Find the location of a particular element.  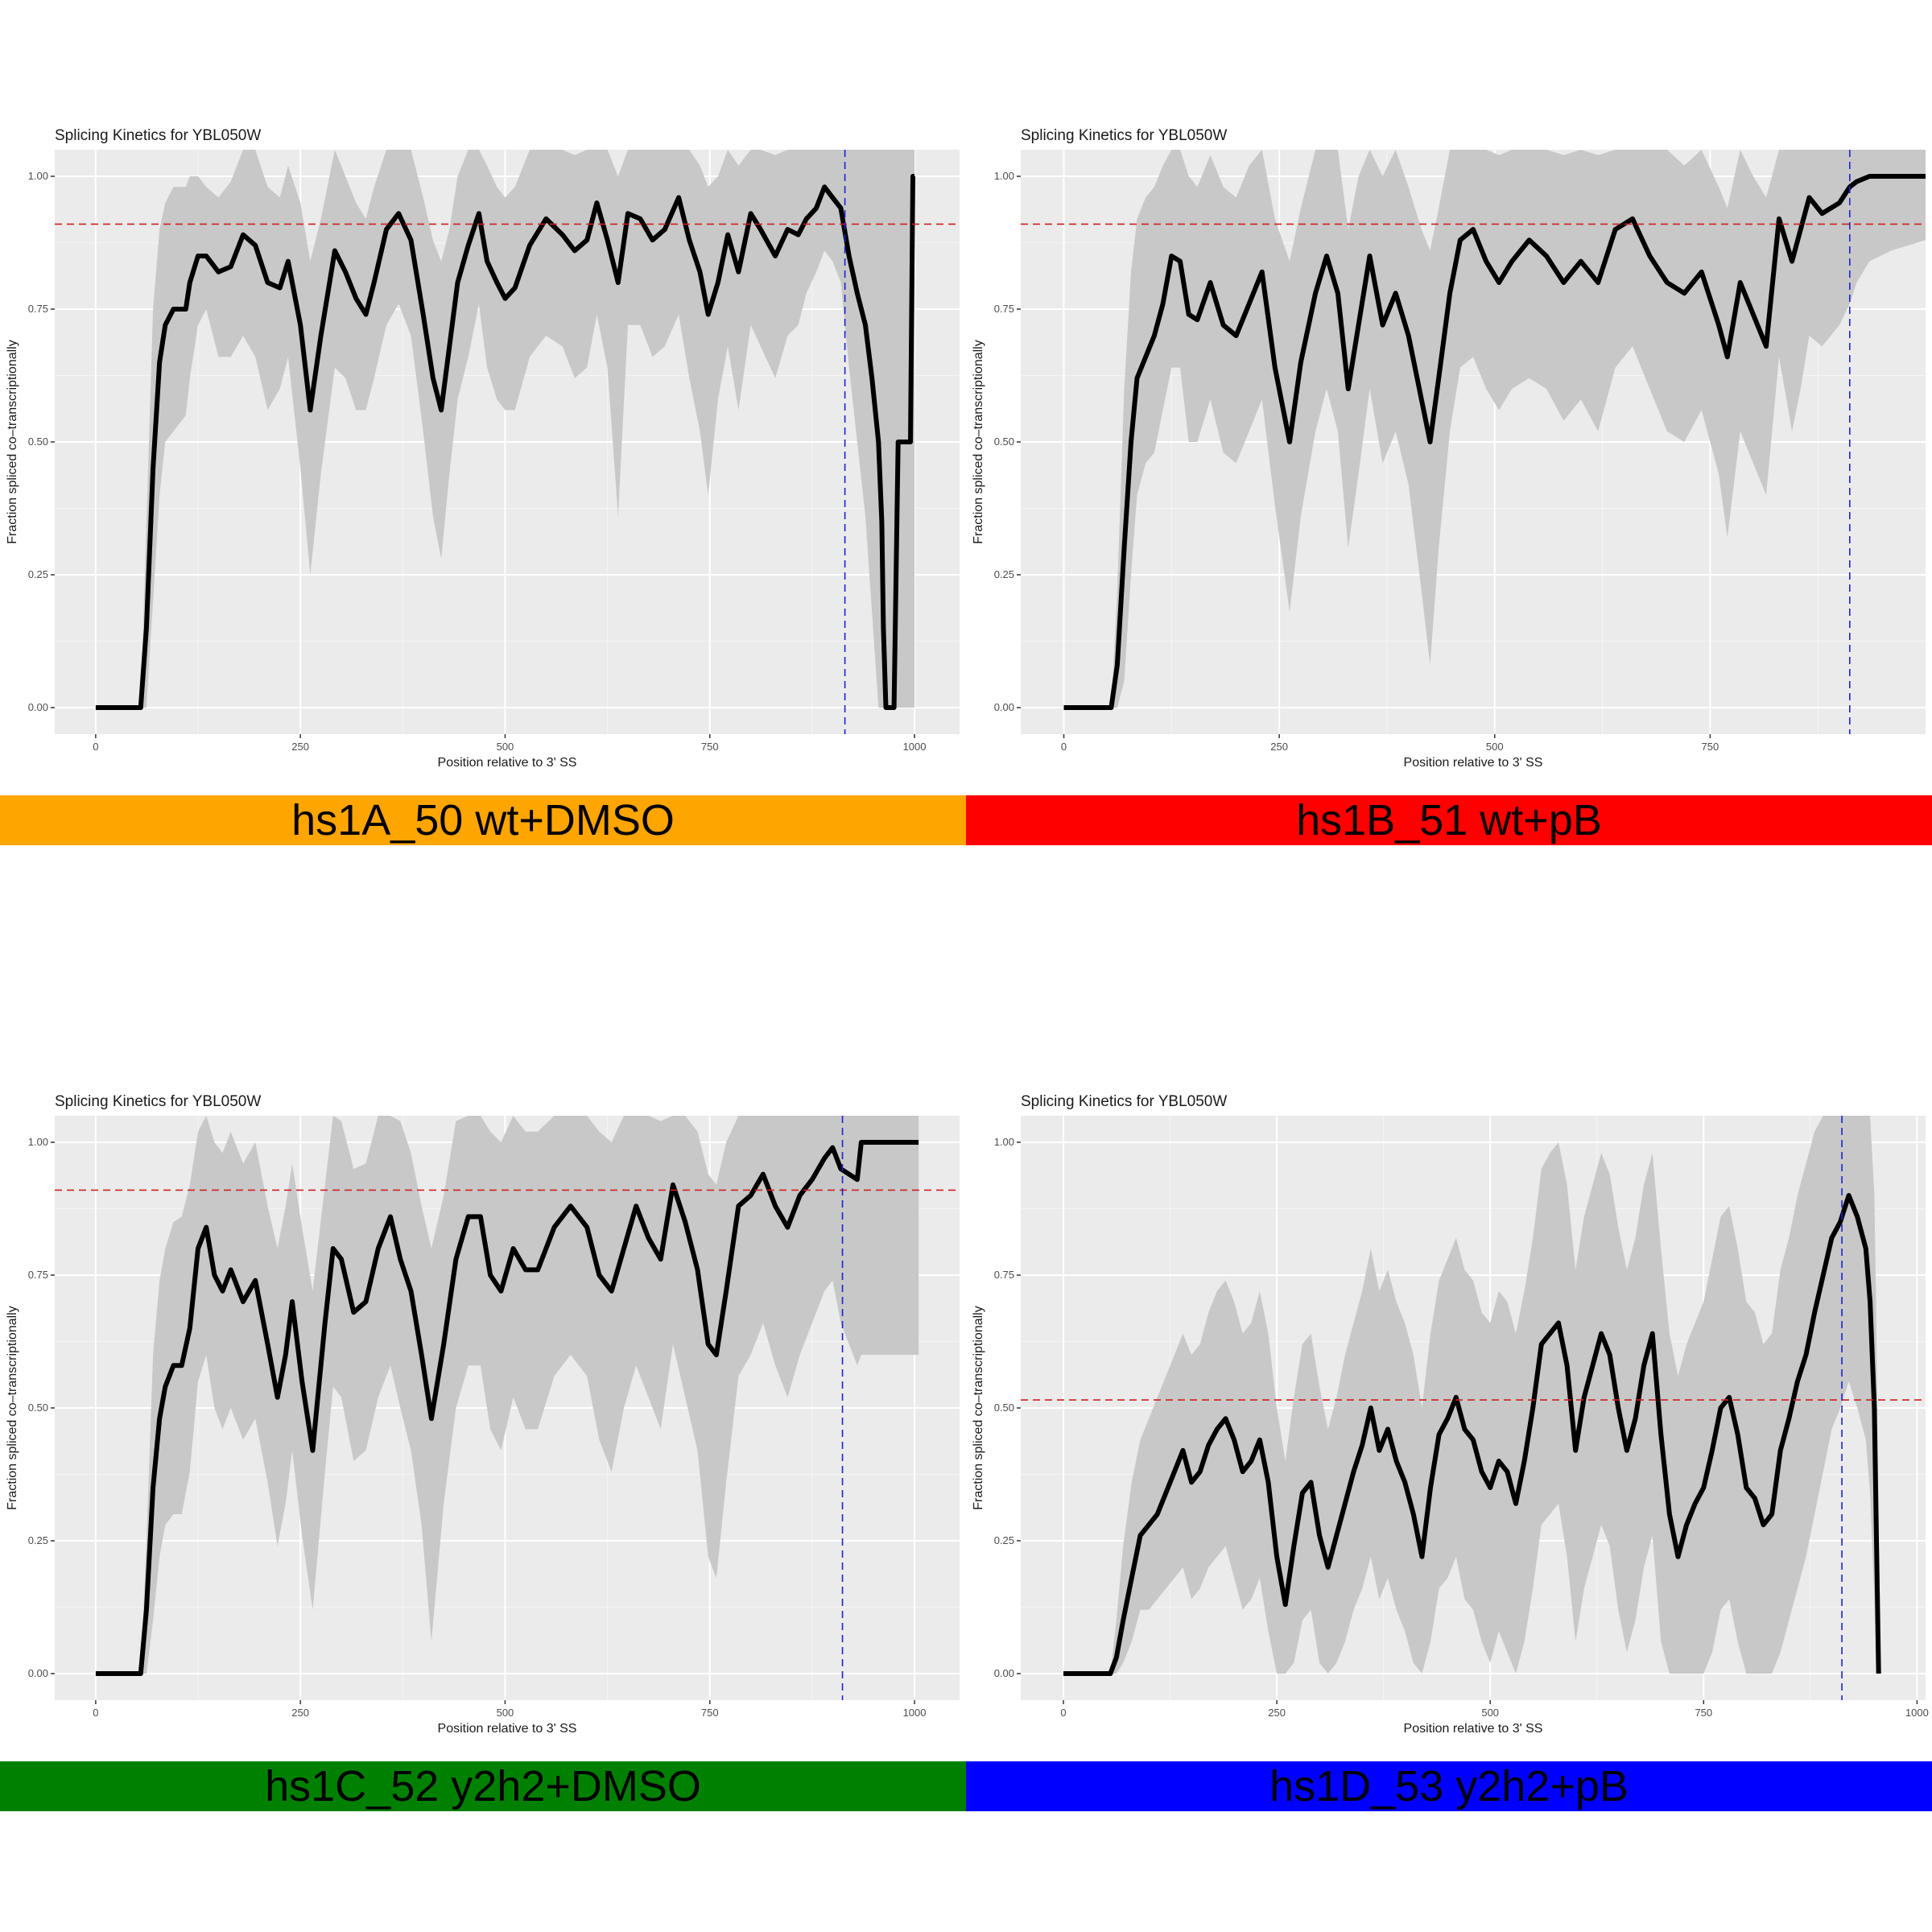

sample-label-band: hs1B_51 wt+pB is located at coordinates (1449, 820).